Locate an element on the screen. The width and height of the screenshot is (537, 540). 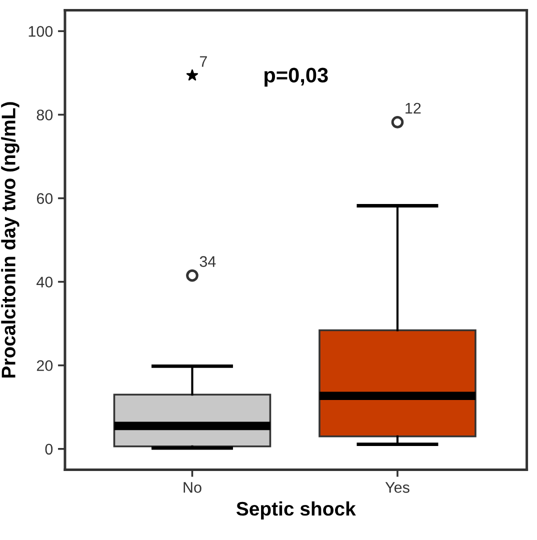
y-tick-label: 80 is located at coordinates (44, 115).